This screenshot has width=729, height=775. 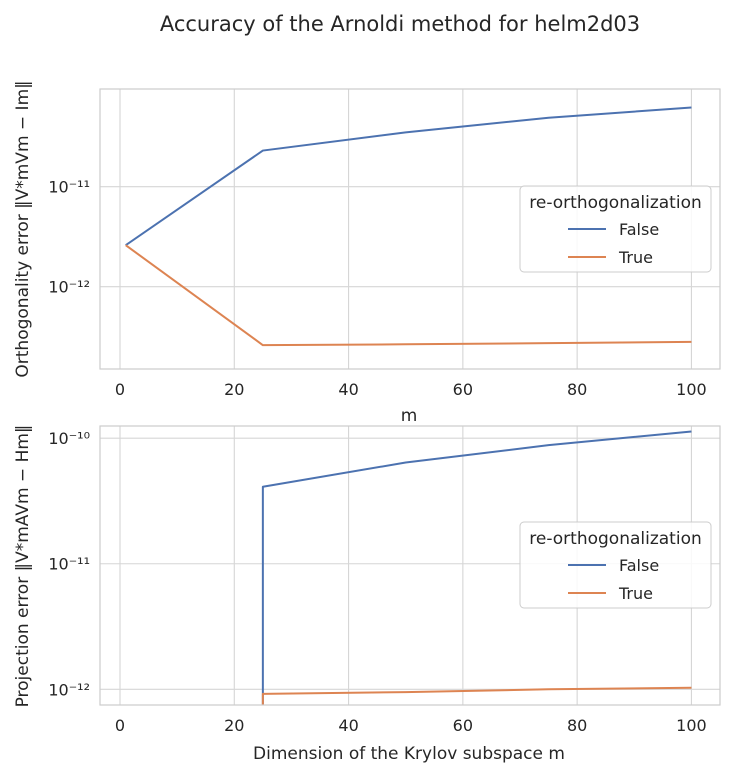 What do you see at coordinates (23, 566) in the screenshot?
I see `y-axis-label-bottom: Projection error ‖V*mAVm − Hm‖` at bounding box center [23, 566].